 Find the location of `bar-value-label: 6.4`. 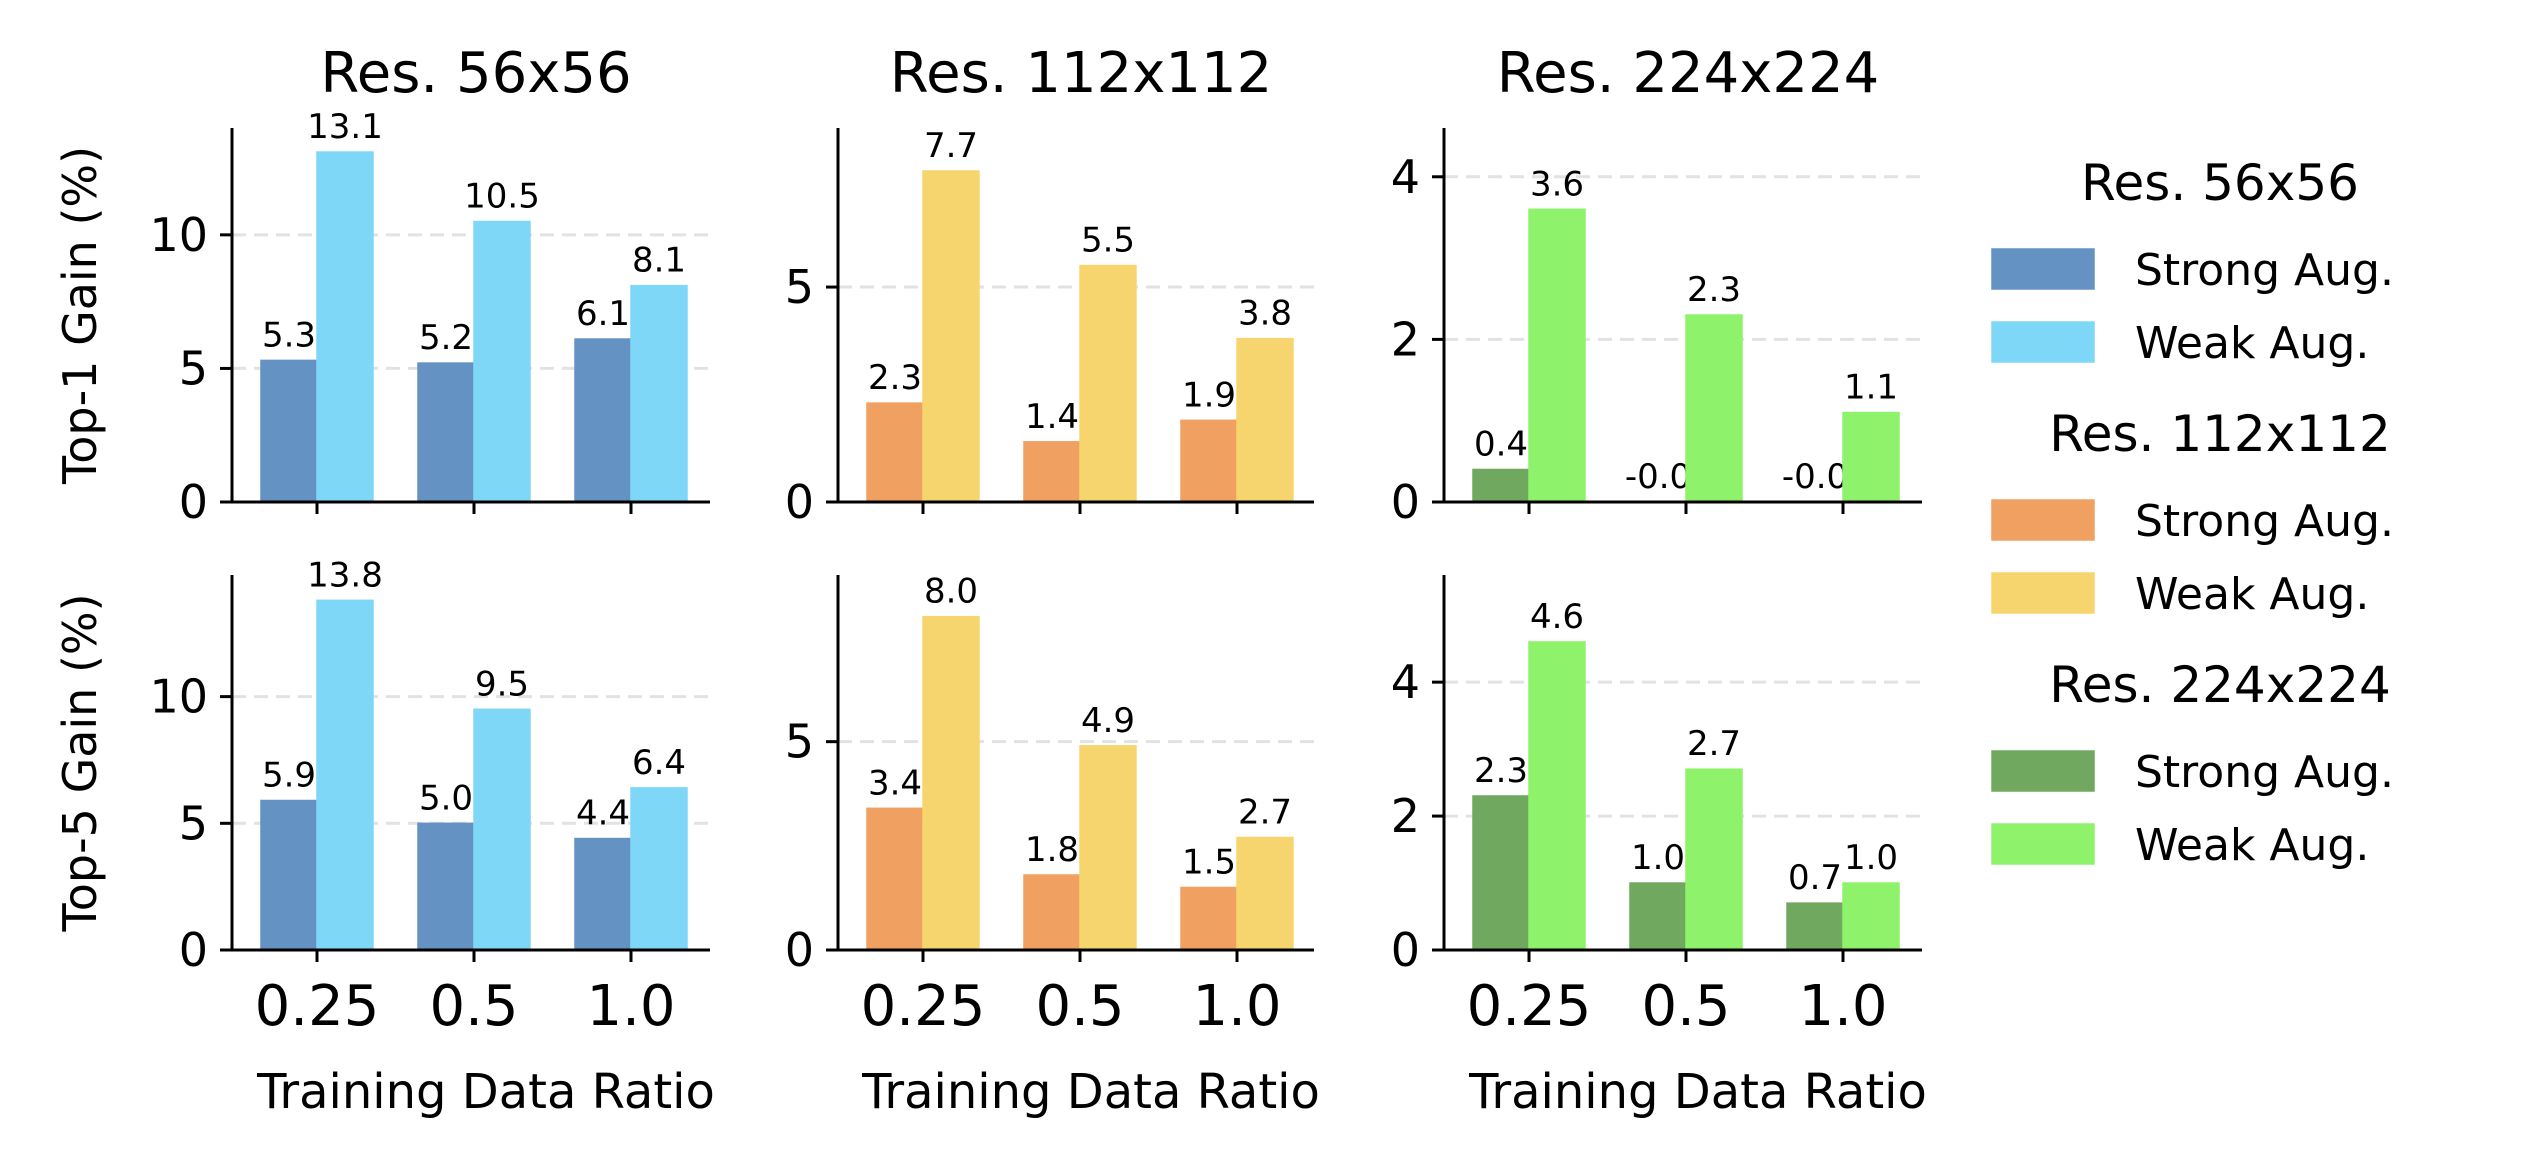

bar-value-label: 6.4 is located at coordinates (659, 763).